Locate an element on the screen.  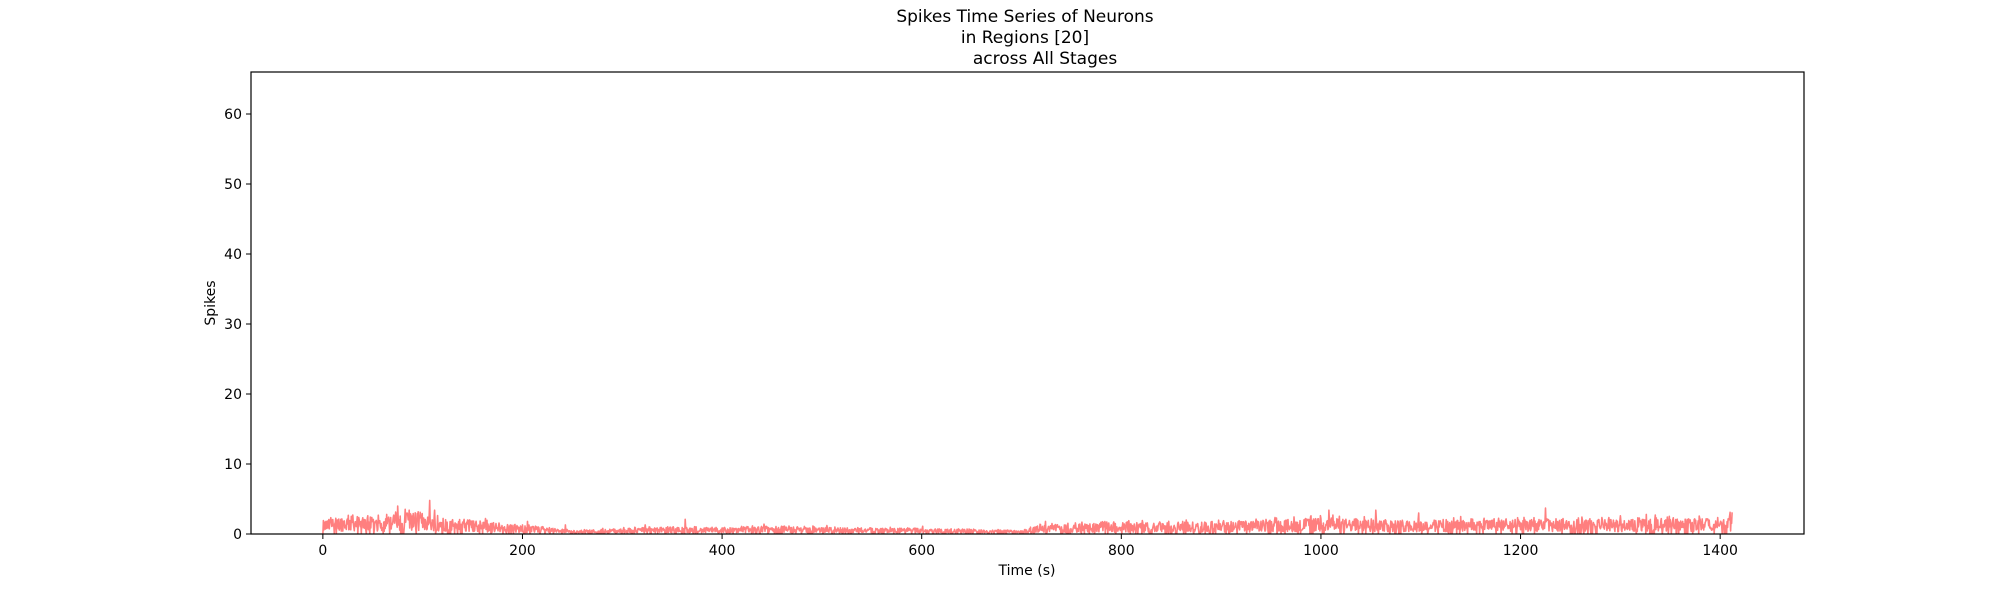
x-axis-label: Time (s) is located at coordinates (1027, 571).